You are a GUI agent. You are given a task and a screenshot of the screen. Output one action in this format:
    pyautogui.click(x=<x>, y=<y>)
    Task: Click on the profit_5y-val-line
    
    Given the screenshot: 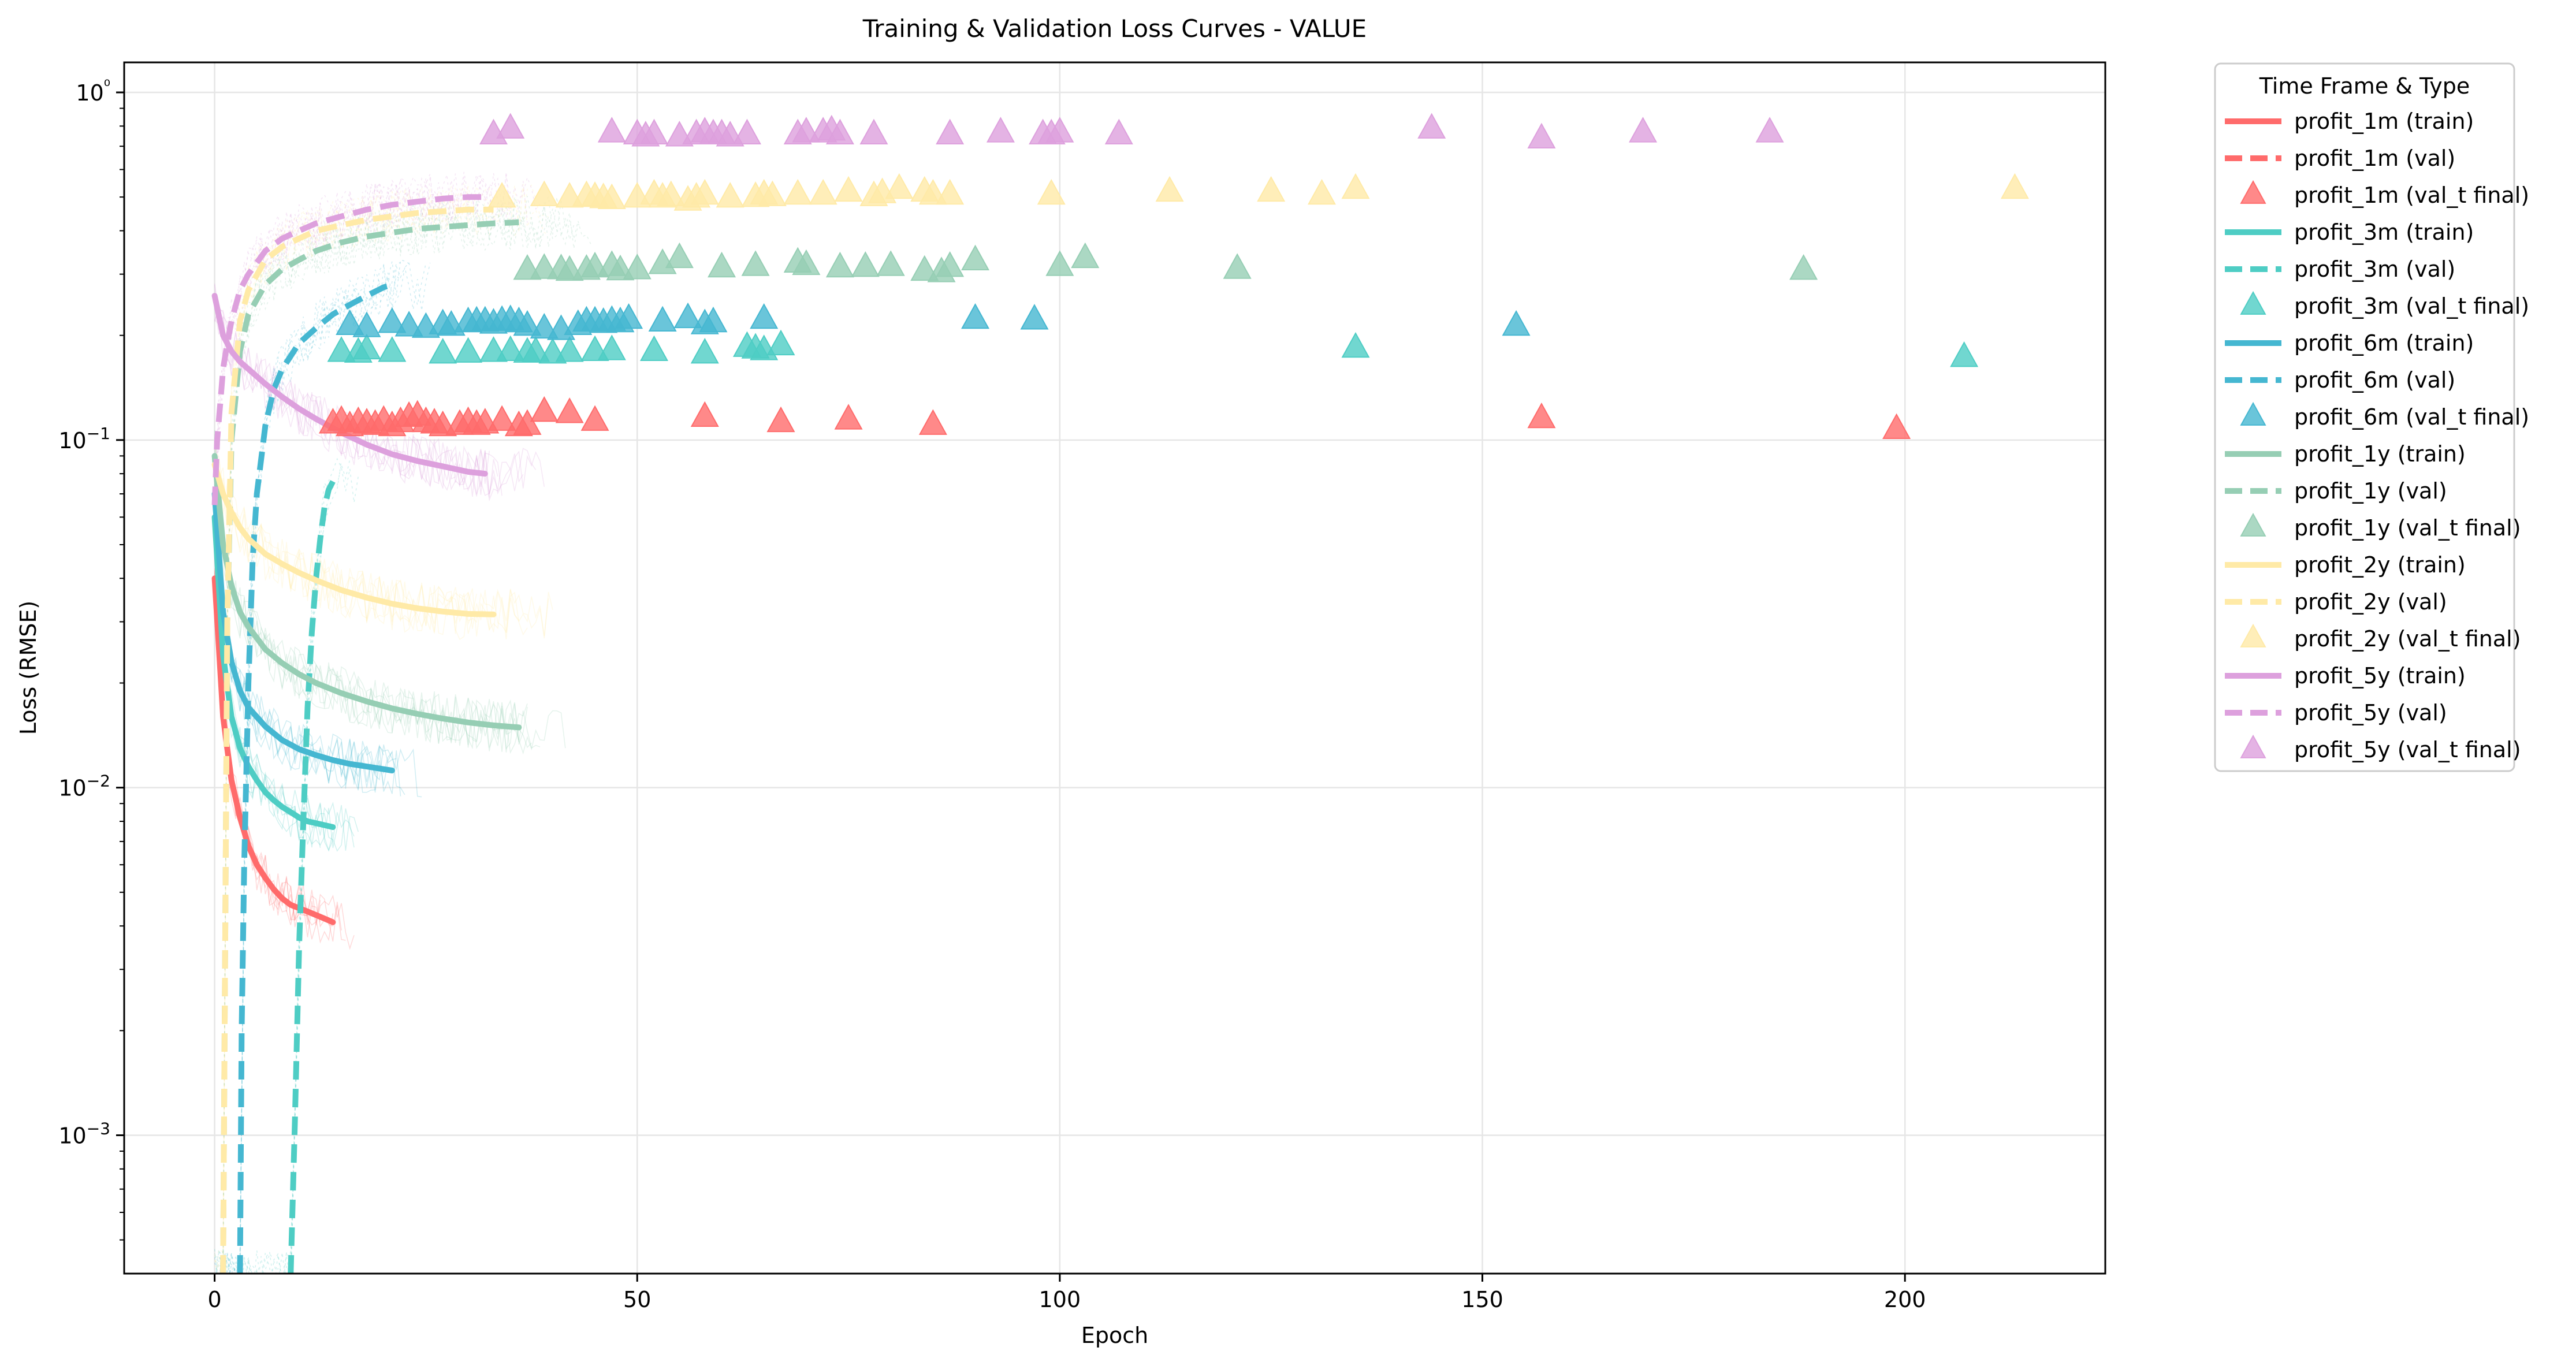 What is the action you would take?
    pyautogui.click(x=348, y=349)
    